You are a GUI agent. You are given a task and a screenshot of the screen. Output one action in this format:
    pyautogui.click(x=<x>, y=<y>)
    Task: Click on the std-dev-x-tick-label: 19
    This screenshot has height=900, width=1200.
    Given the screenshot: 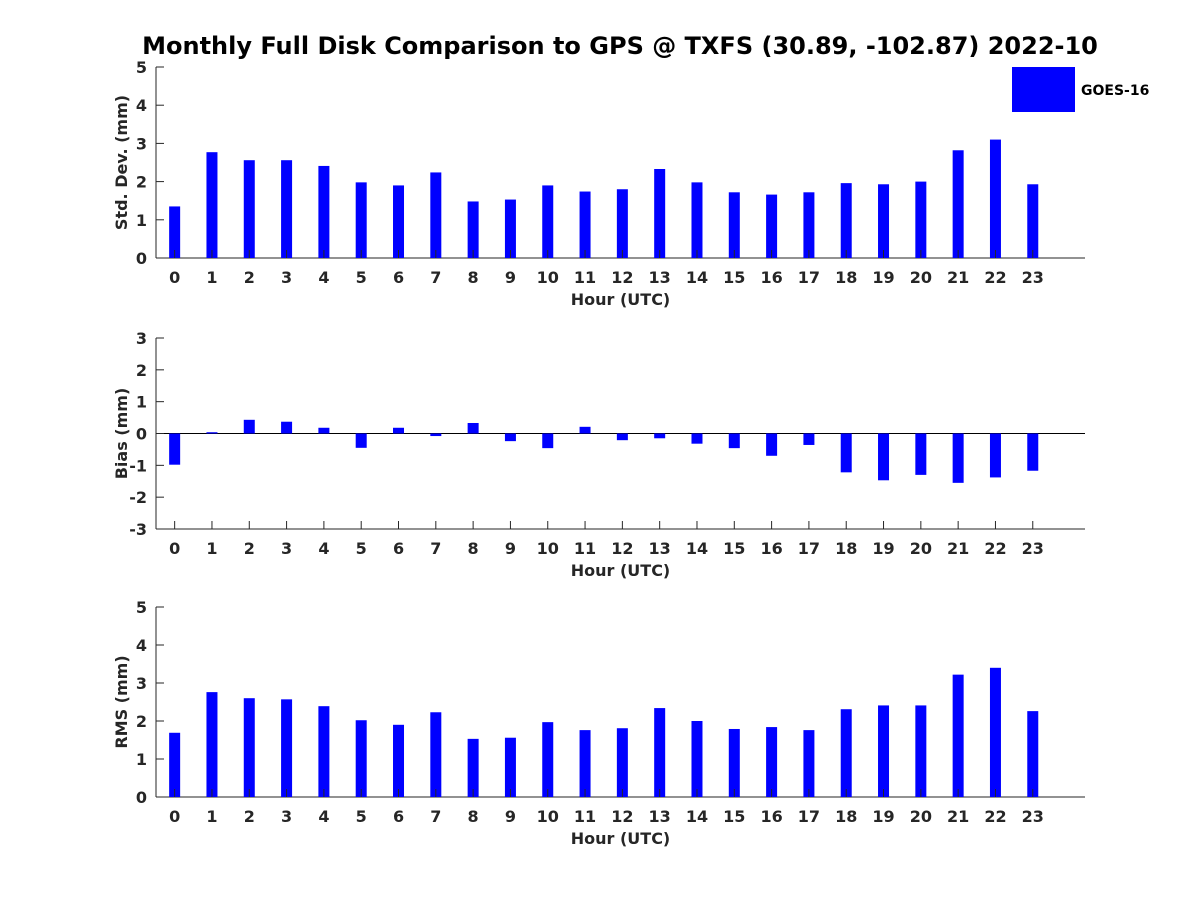 What is the action you would take?
    pyautogui.click(x=883, y=277)
    